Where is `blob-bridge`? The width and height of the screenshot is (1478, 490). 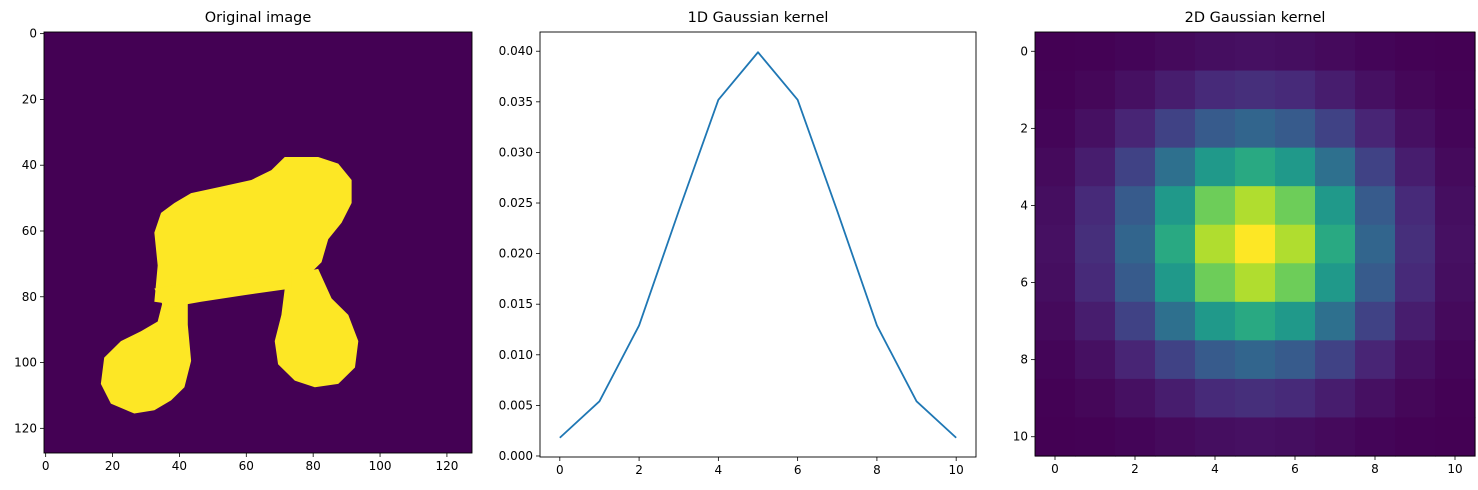
blob-bridge is located at coordinates (223, 290).